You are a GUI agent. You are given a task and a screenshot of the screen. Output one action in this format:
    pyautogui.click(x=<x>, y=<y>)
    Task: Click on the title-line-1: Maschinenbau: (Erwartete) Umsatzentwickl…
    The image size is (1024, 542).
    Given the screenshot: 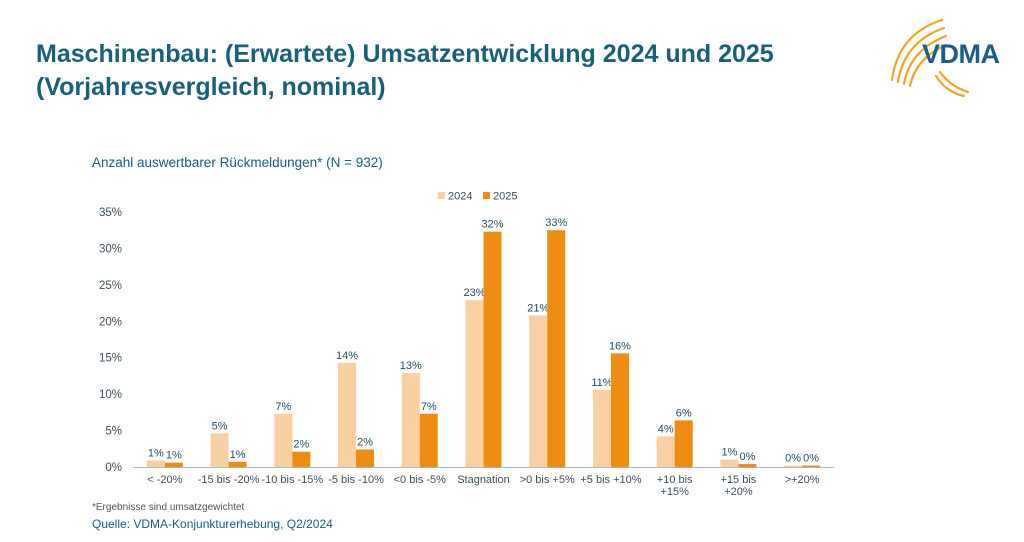 What is the action you would take?
    pyautogui.click(x=405, y=54)
    